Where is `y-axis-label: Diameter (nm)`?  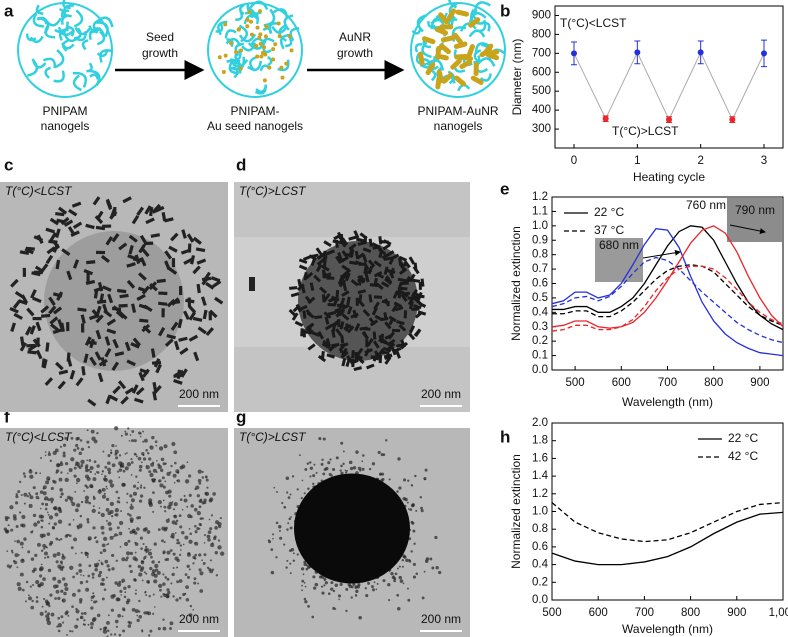 y-axis-label: Diameter (nm) is located at coordinates (517, 77).